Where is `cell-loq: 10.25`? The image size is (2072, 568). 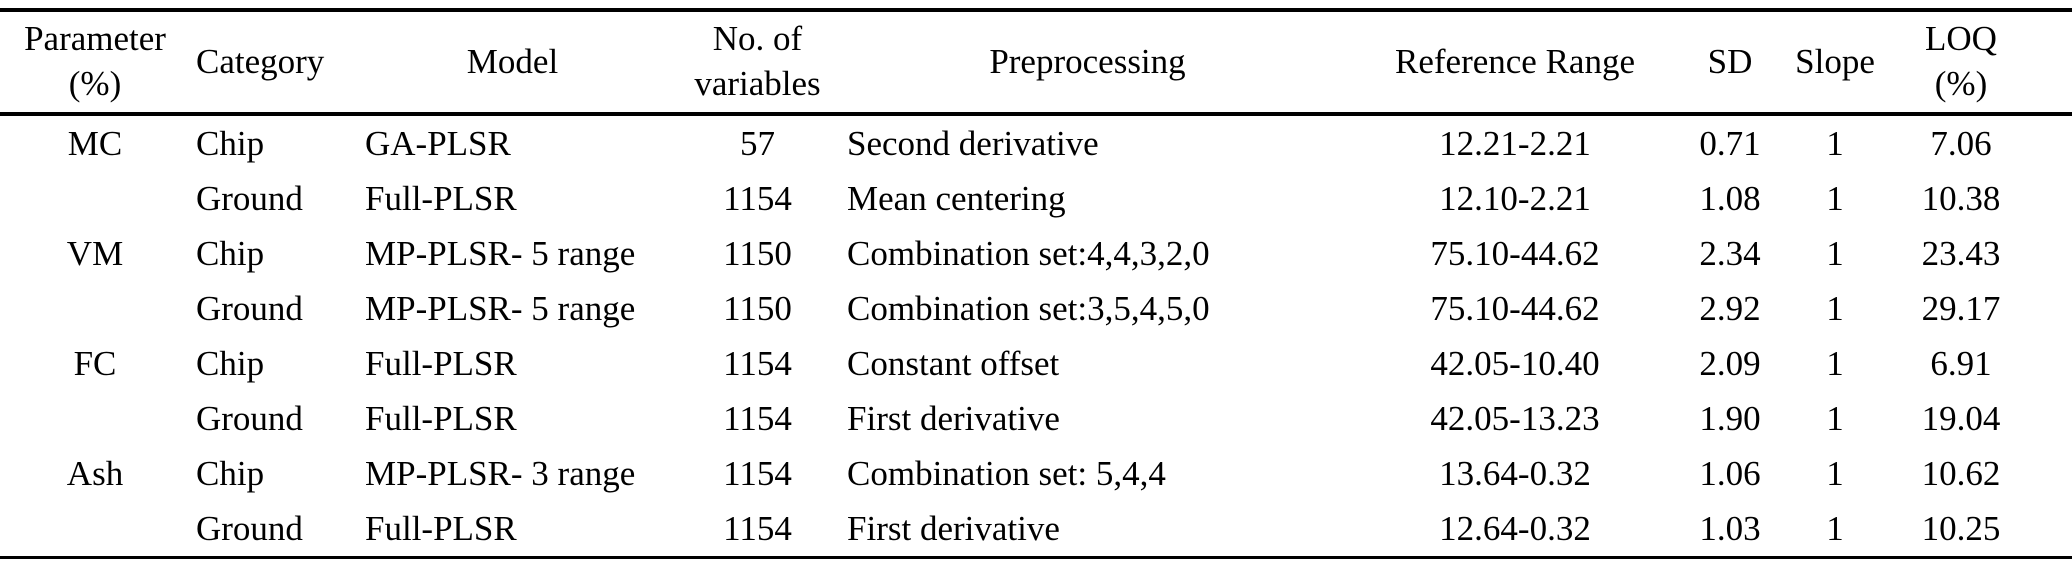
cell-loq: 10.25 is located at coordinates (1961, 528).